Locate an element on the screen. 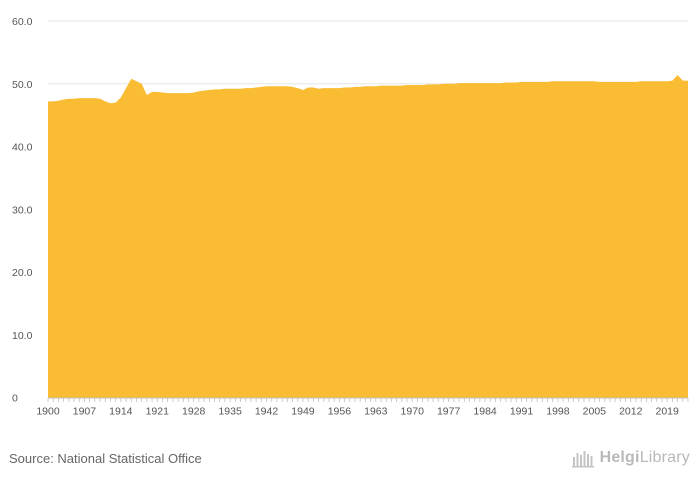 Image resolution: width=700 pixels, height=483 pixels. y-tick-label: 20.0 is located at coordinates (22, 273).